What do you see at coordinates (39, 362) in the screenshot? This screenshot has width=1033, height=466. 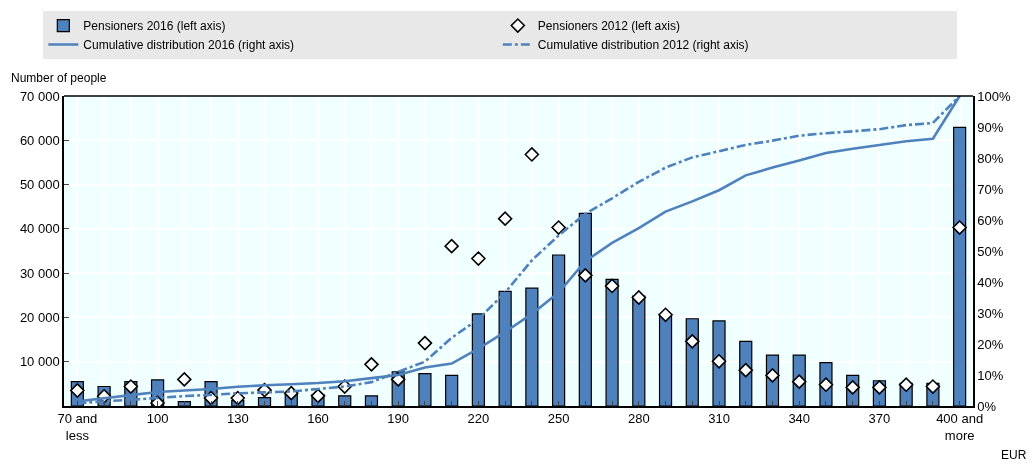 I see `y-tick-label: 10 000` at bounding box center [39, 362].